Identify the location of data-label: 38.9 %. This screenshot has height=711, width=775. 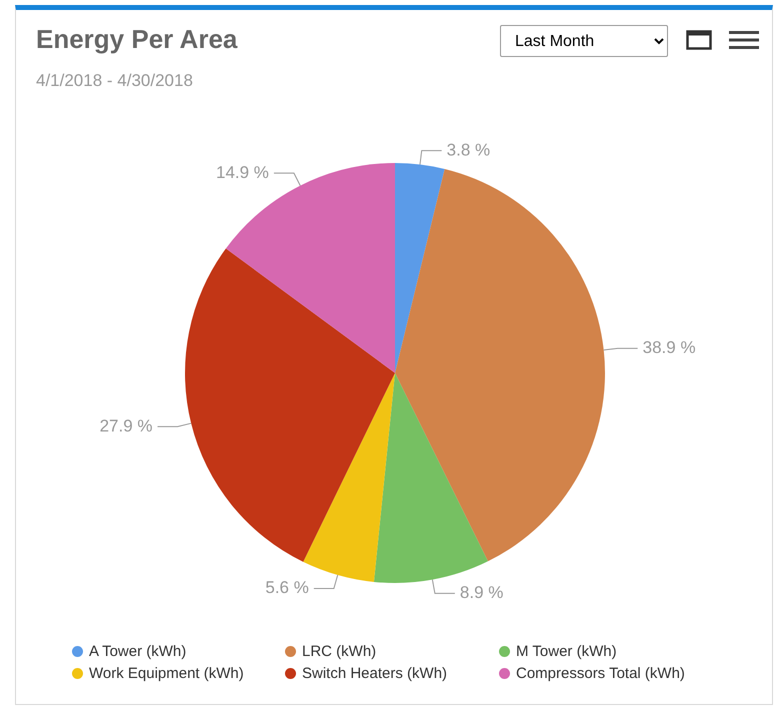
(669, 348).